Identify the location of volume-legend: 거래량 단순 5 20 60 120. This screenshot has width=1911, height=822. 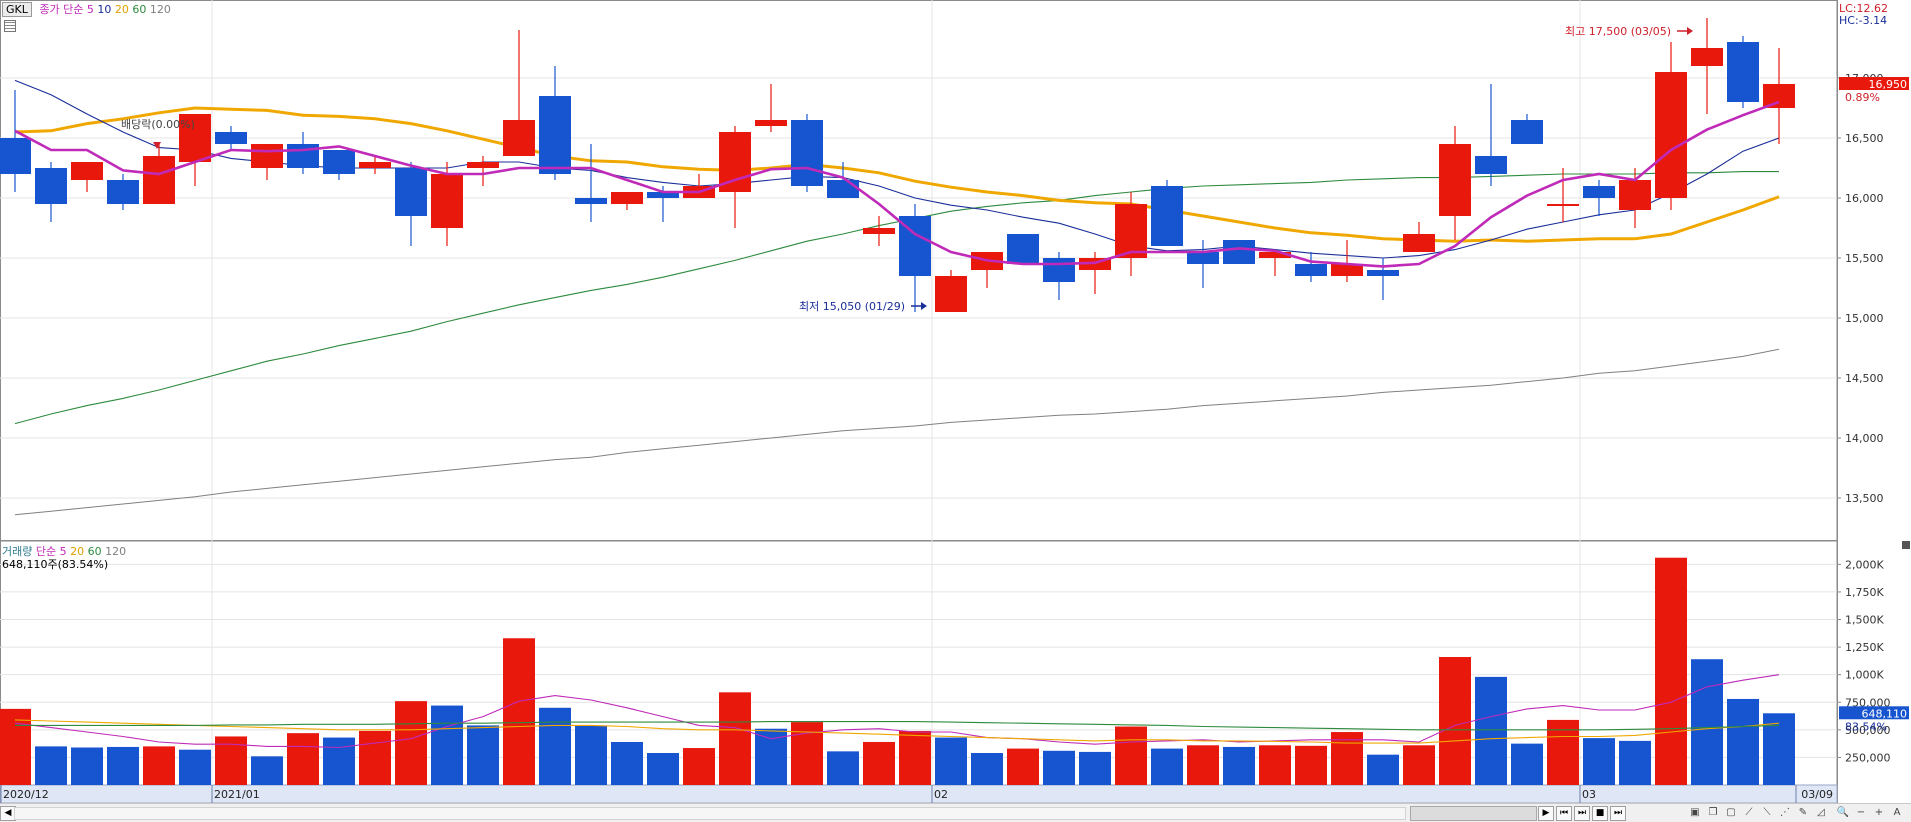
(64, 551).